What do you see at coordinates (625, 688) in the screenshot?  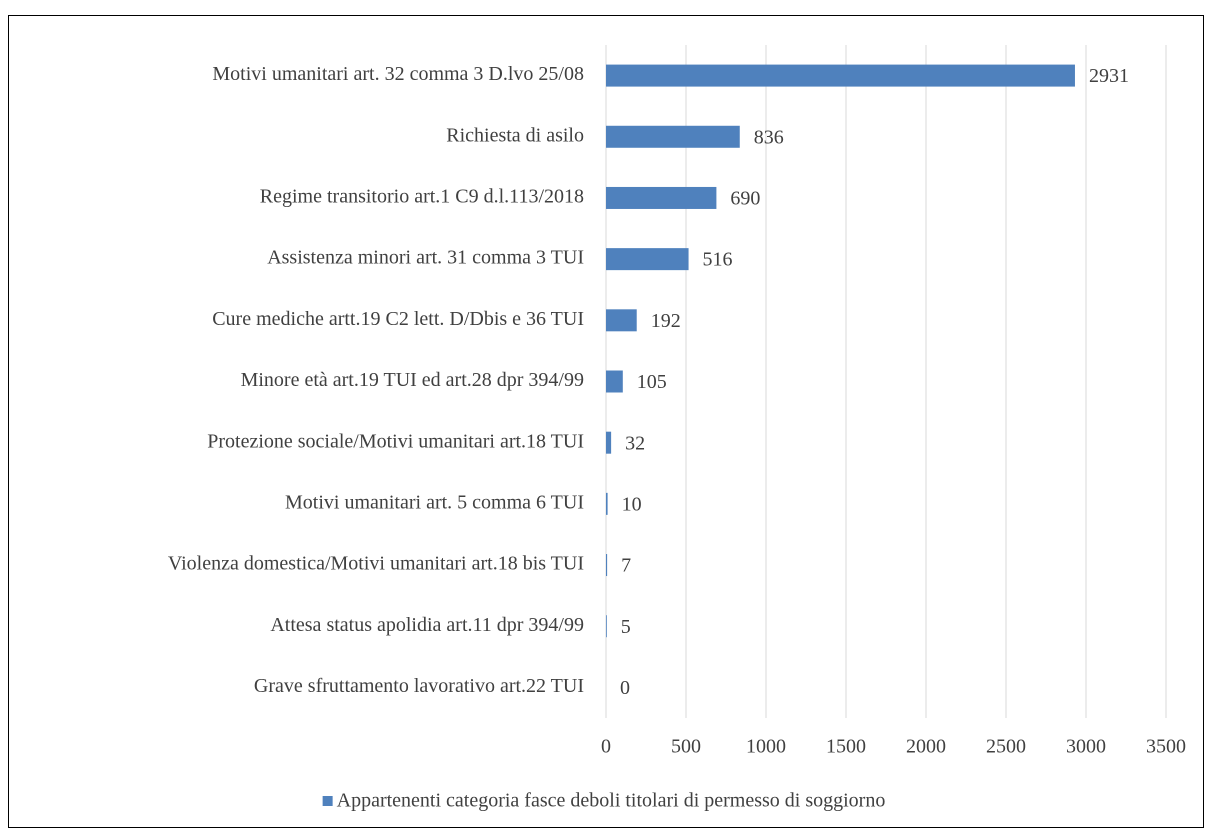 I see `data-label: 0` at bounding box center [625, 688].